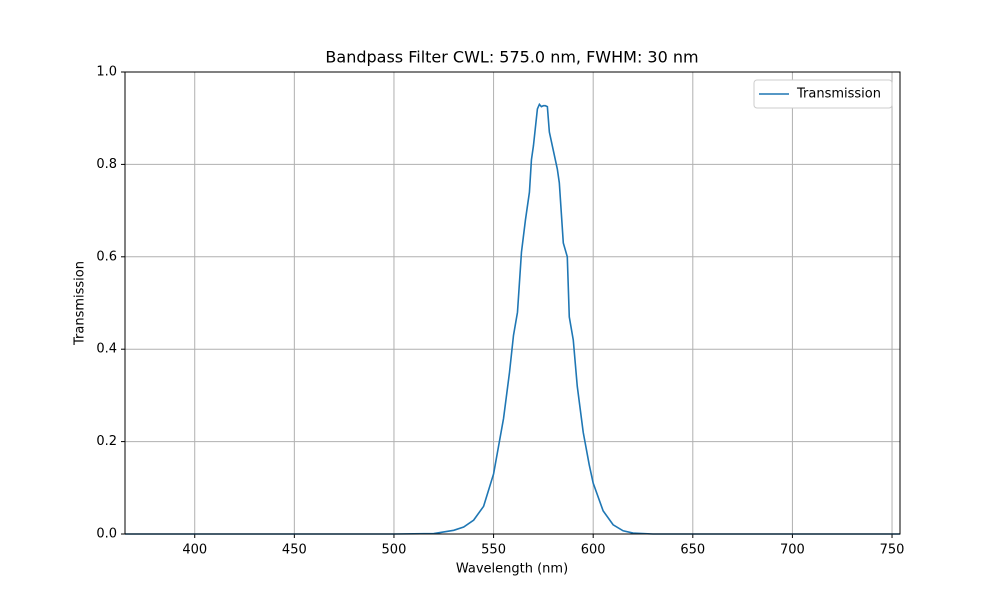 The width and height of the screenshot is (1000, 604). What do you see at coordinates (106, 164) in the screenshot?
I see `y-tick-label: 0.8` at bounding box center [106, 164].